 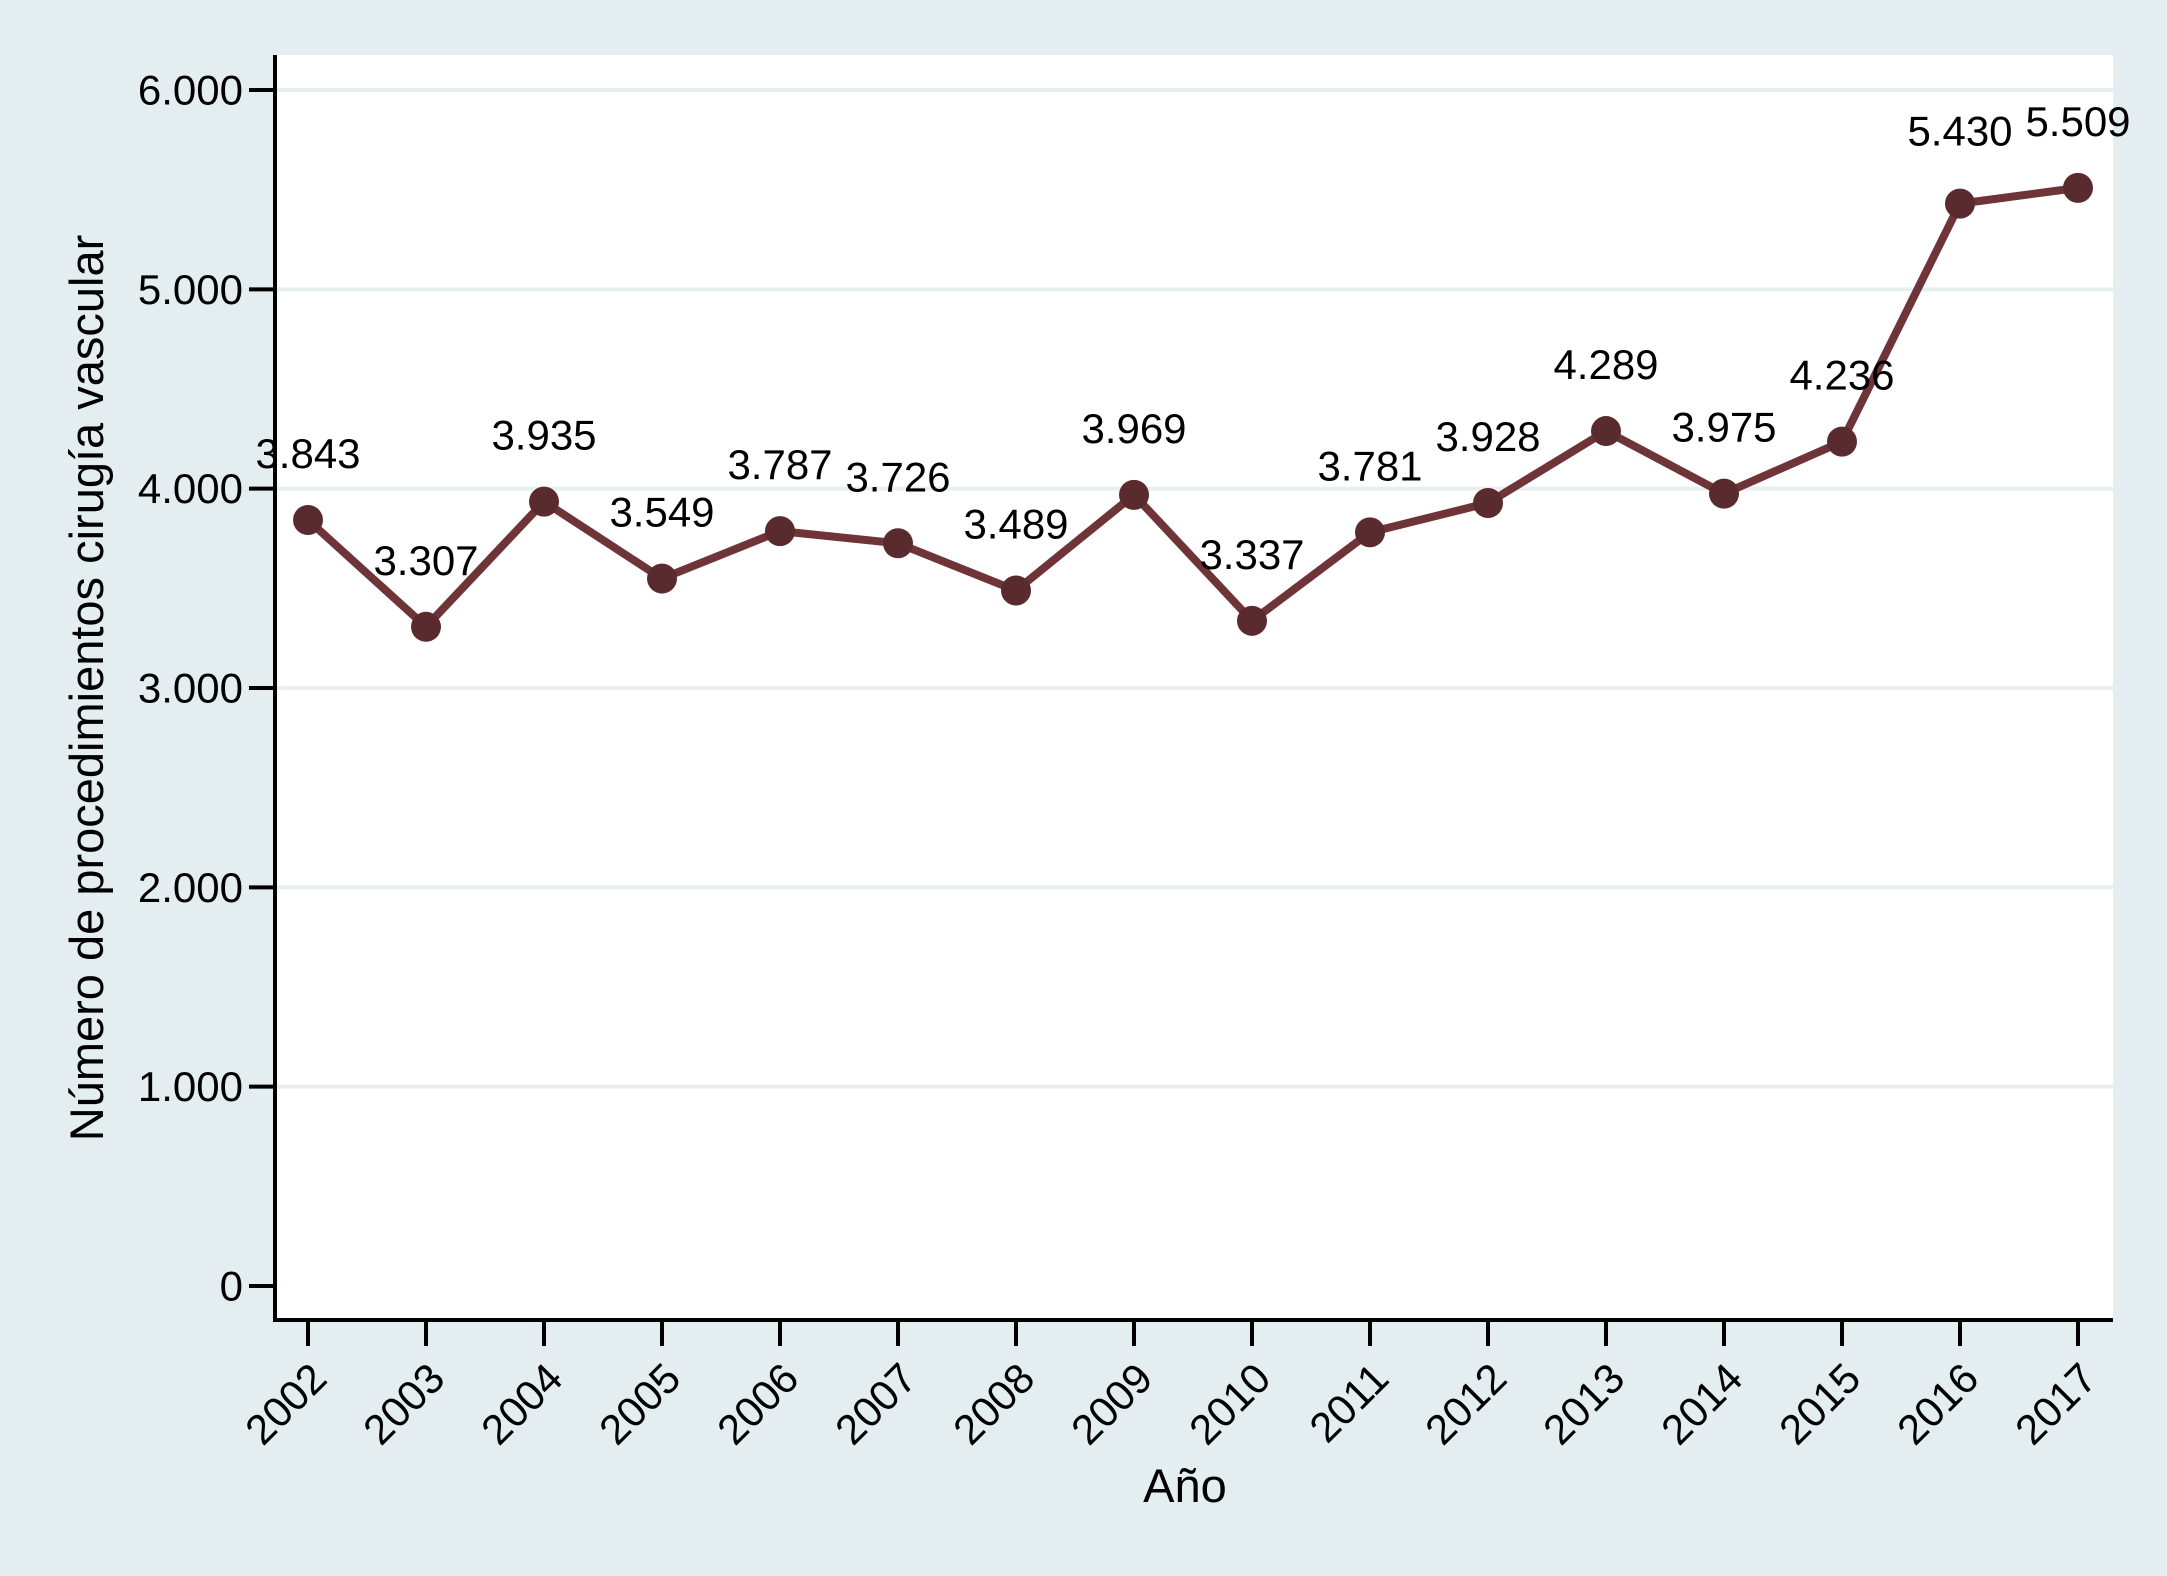 I want to click on y-tick-label: 3.000, so click(x=190, y=688).